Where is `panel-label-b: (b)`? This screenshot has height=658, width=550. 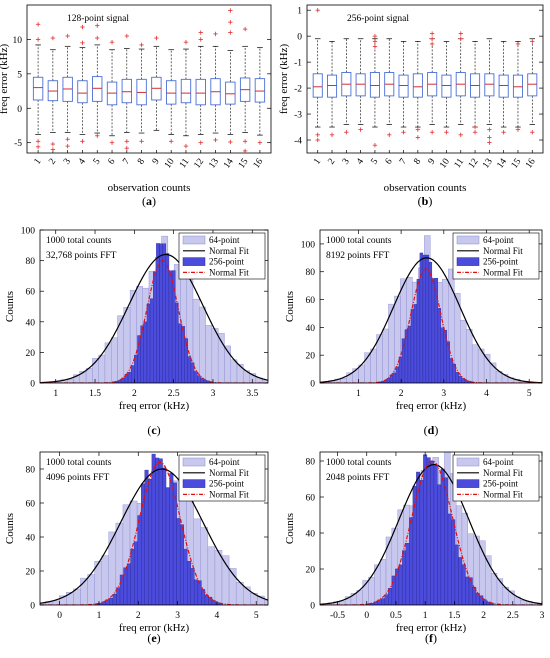 panel-label-b: (b) is located at coordinates (425, 201).